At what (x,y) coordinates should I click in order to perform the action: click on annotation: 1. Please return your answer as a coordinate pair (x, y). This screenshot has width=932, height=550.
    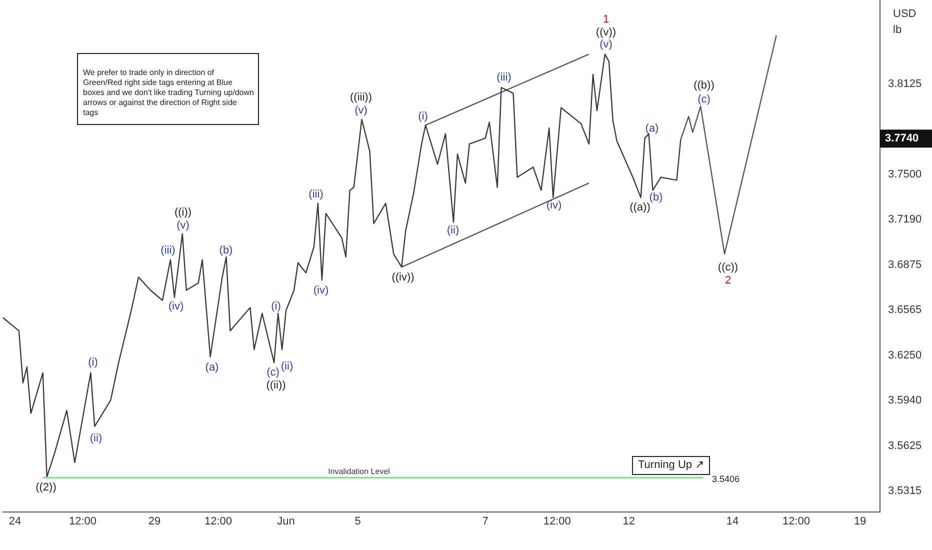
    Looking at the image, I should click on (606, 20).